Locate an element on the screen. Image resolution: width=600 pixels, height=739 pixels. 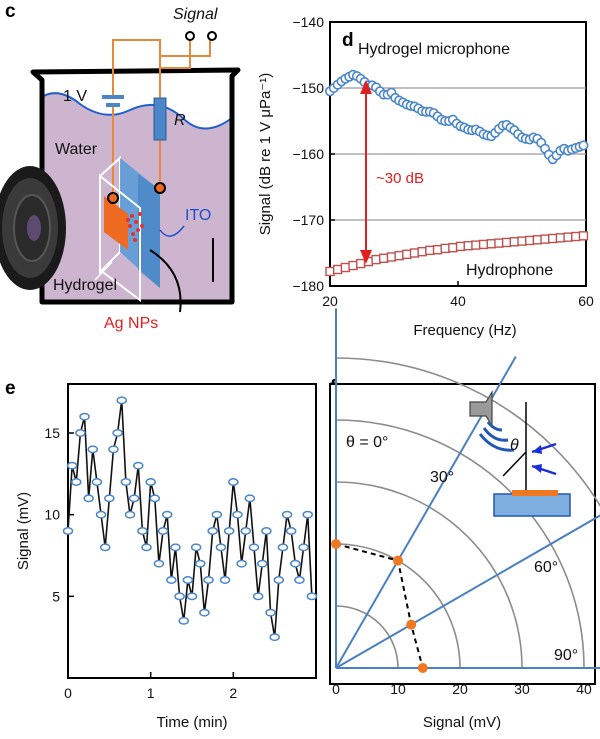
voltage-label: 1 V is located at coordinates (75, 96).